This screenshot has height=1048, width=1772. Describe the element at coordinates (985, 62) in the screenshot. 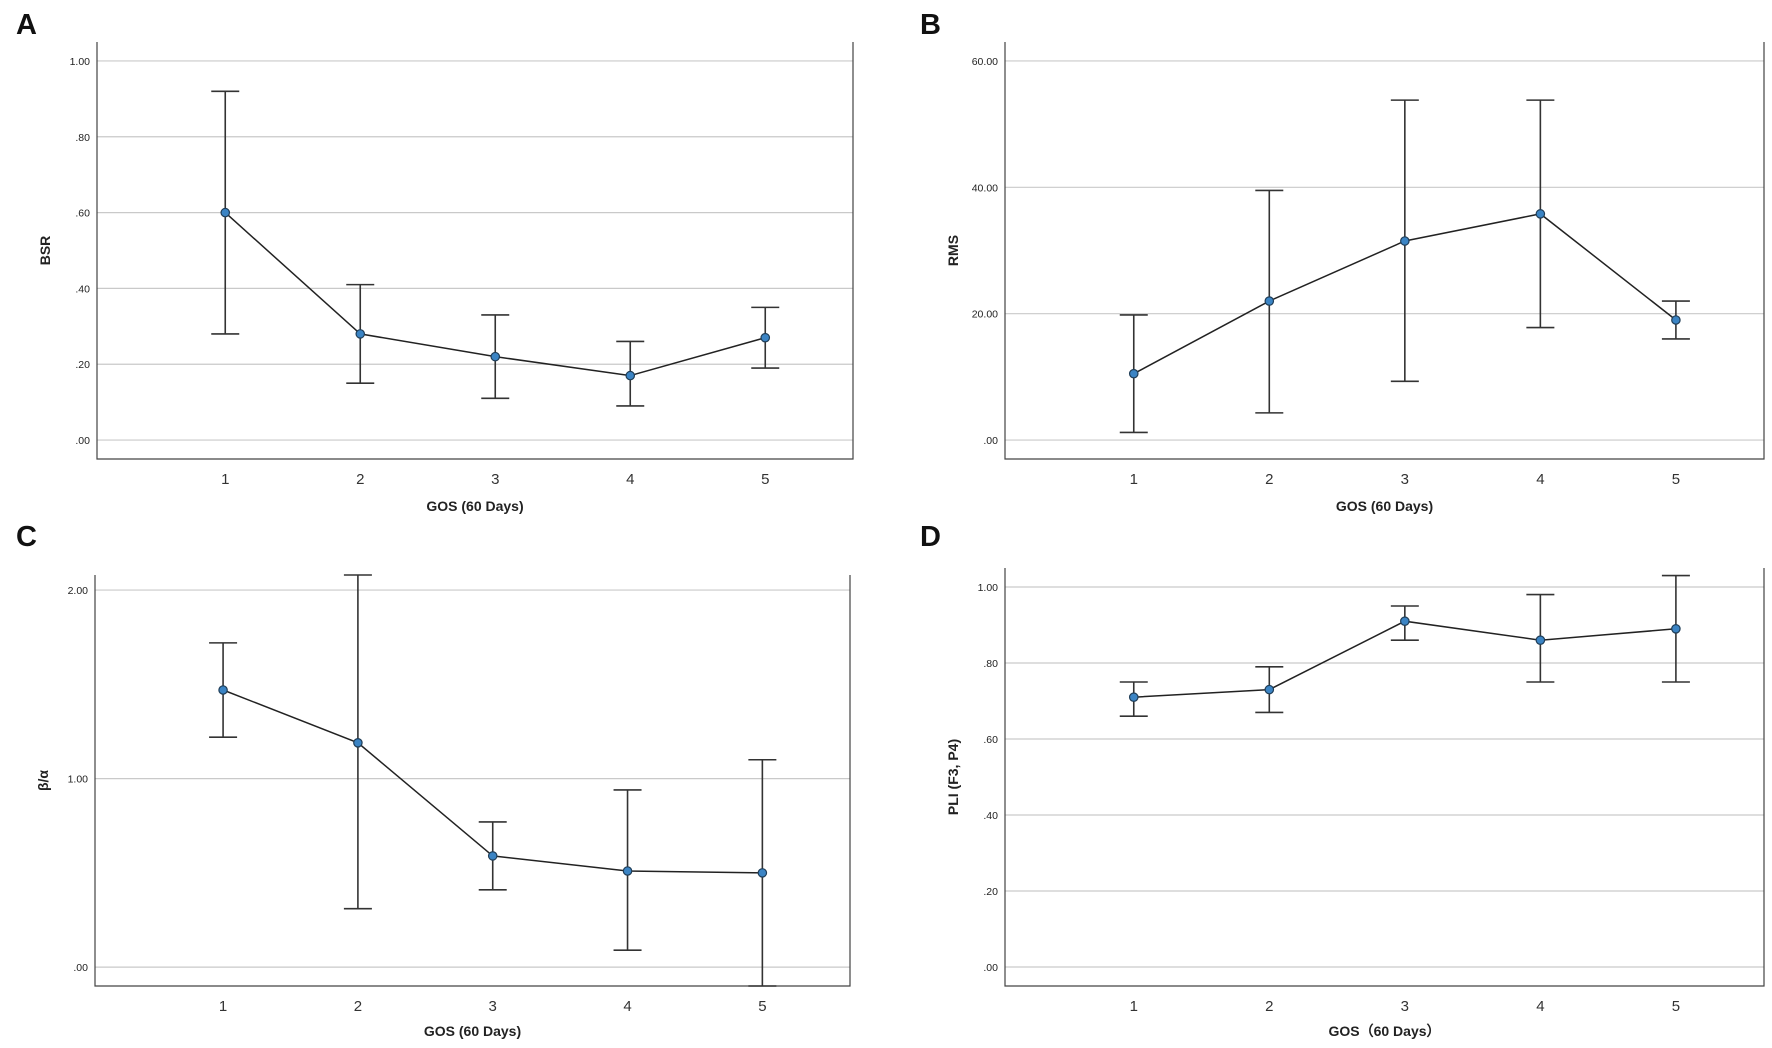

I see `y-tick-label: 60.00` at that location.